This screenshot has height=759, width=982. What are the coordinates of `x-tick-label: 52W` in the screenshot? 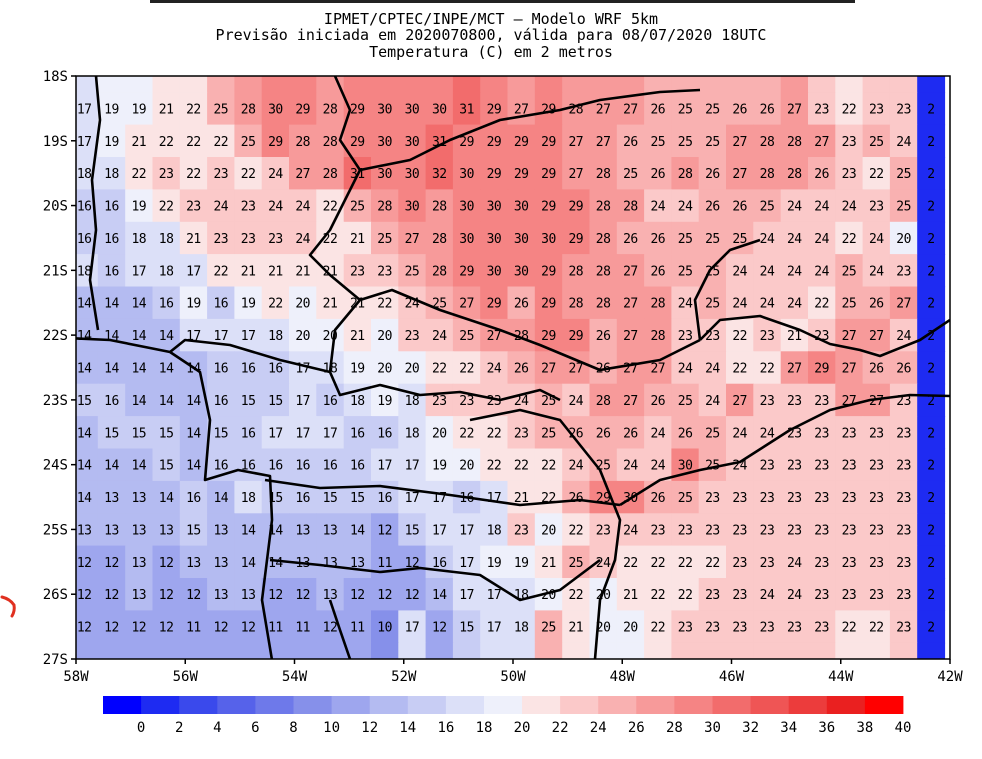 It's located at (404, 677).